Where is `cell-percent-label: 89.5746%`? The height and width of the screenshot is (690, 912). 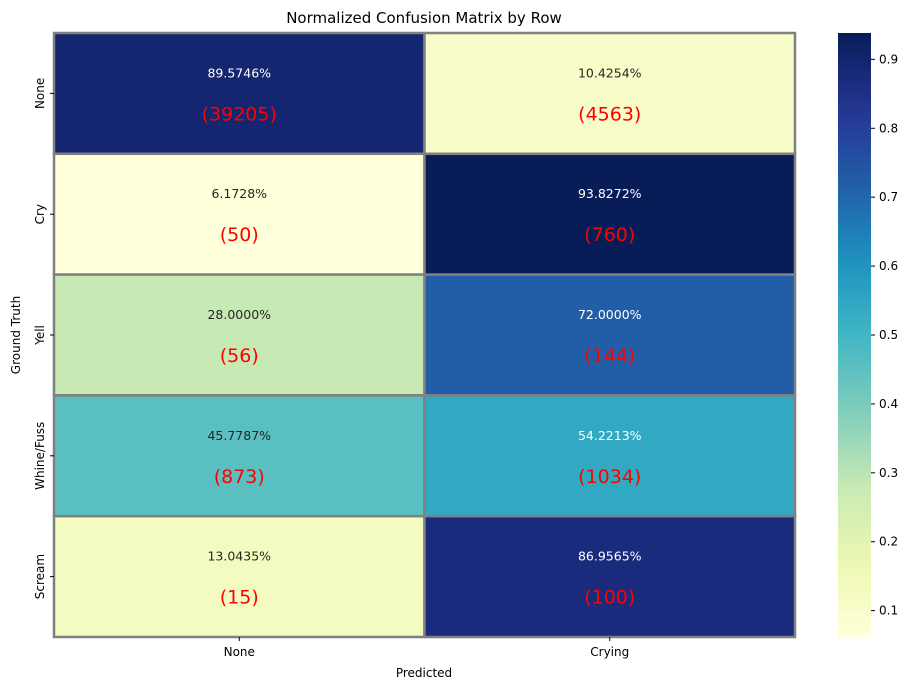
cell-percent-label: 89.5746% is located at coordinates (239, 72).